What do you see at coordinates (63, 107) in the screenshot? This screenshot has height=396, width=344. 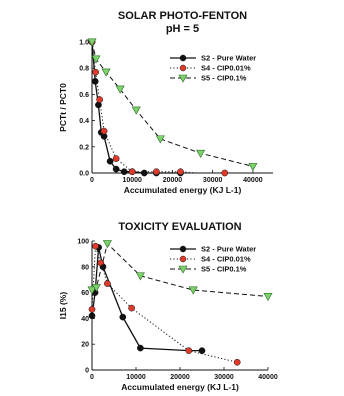 I see `chart1-y-axis-label: PCTt / PCT0` at bounding box center [63, 107].